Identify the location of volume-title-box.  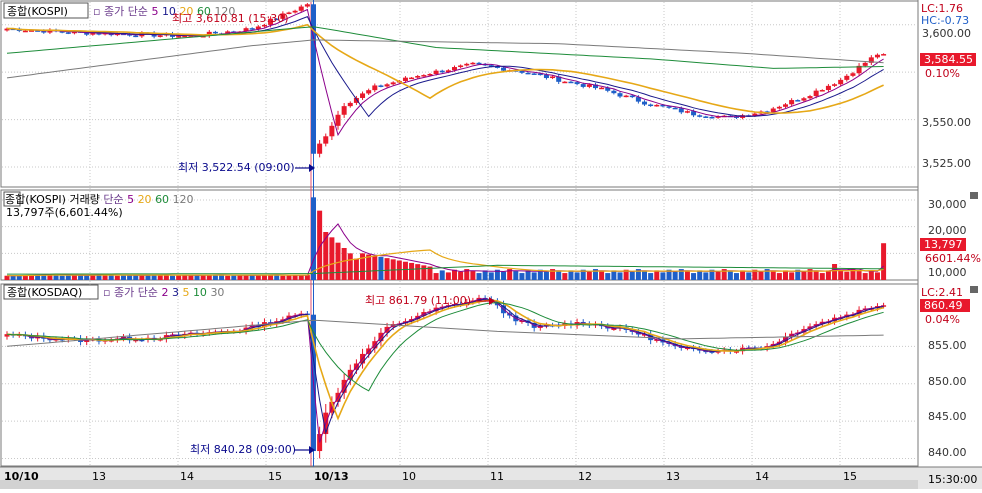
(12, 199).